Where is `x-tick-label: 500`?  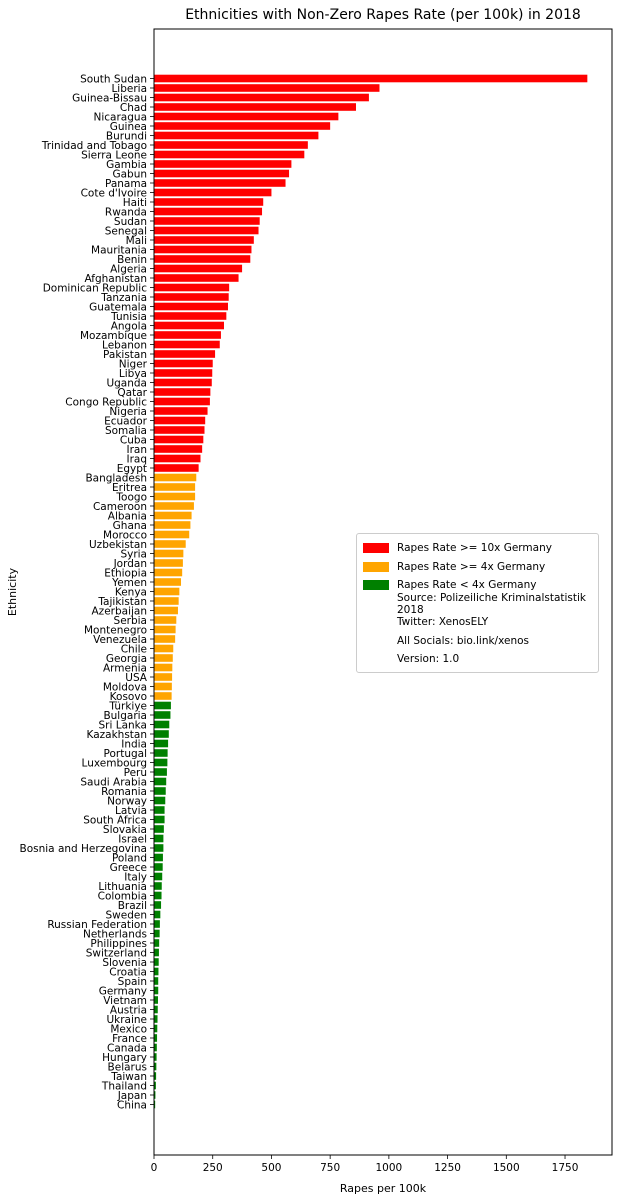
x-tick-label: 500 is located at coordinates (271, 1168).